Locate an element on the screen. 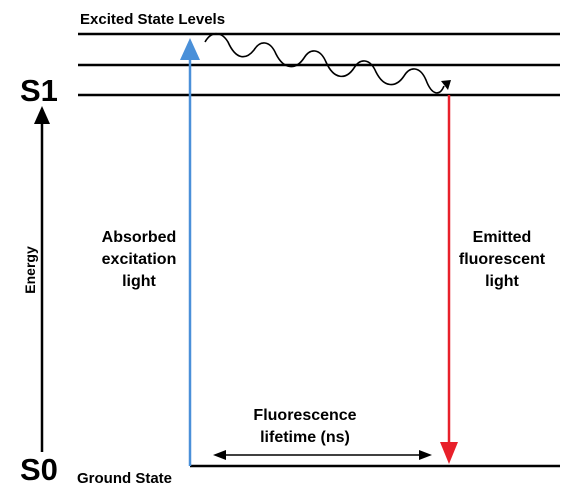 Image resolution: width=561 pixels, height=490 pixels. excited-state-levels-title: Excited State Levels is located at coordinates (153, 19).